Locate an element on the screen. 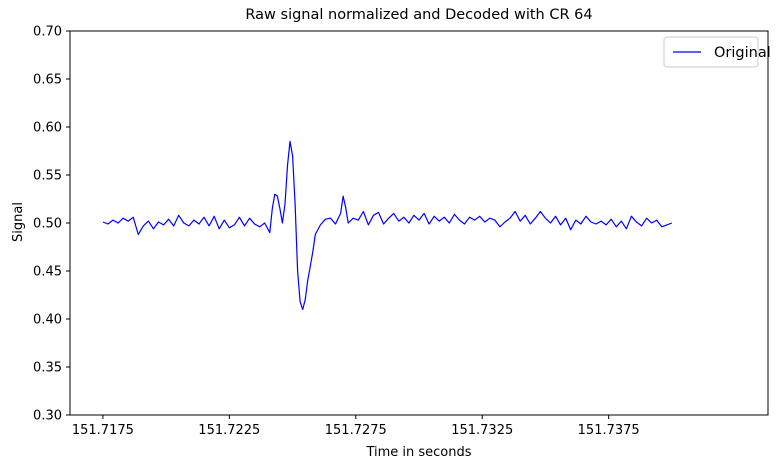 This screenshot has width=777, height=468. legend: Original is located at coordinates (717, 52).